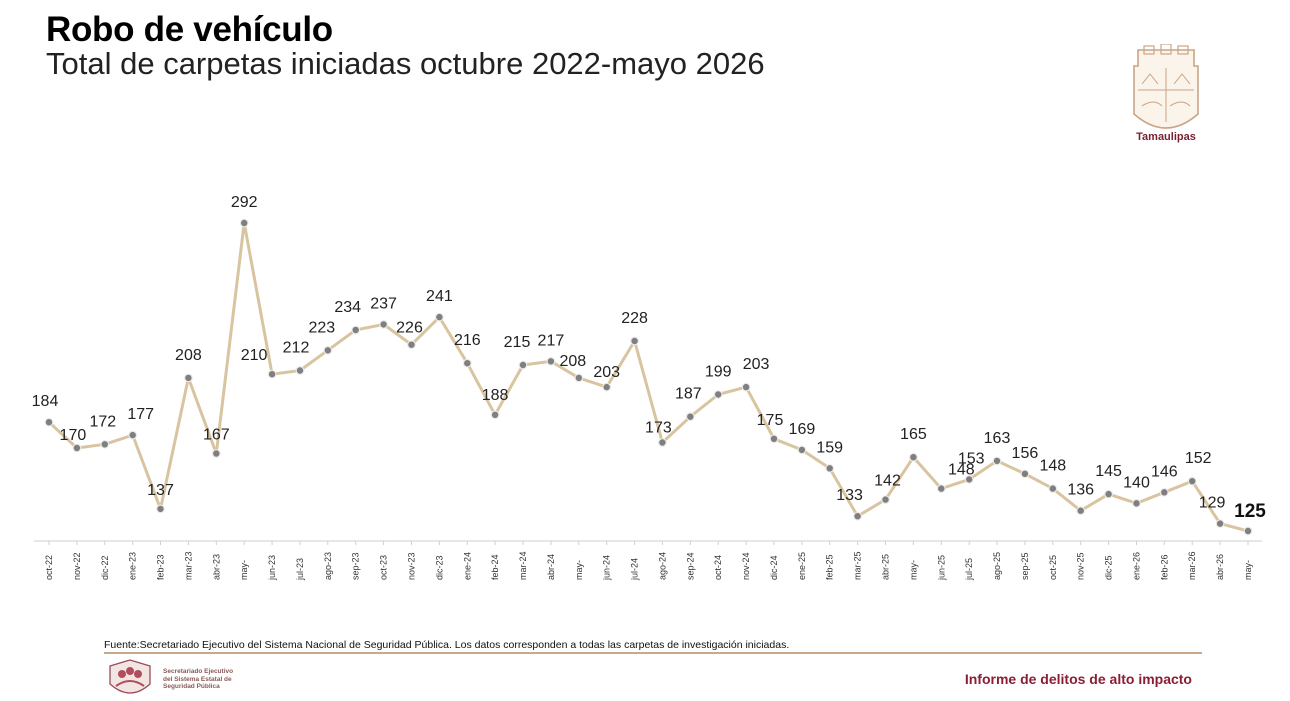 The width and height of the screenshot is (1290, 701). I want to click on x-tick-label: jul-25, so click(969, 569).